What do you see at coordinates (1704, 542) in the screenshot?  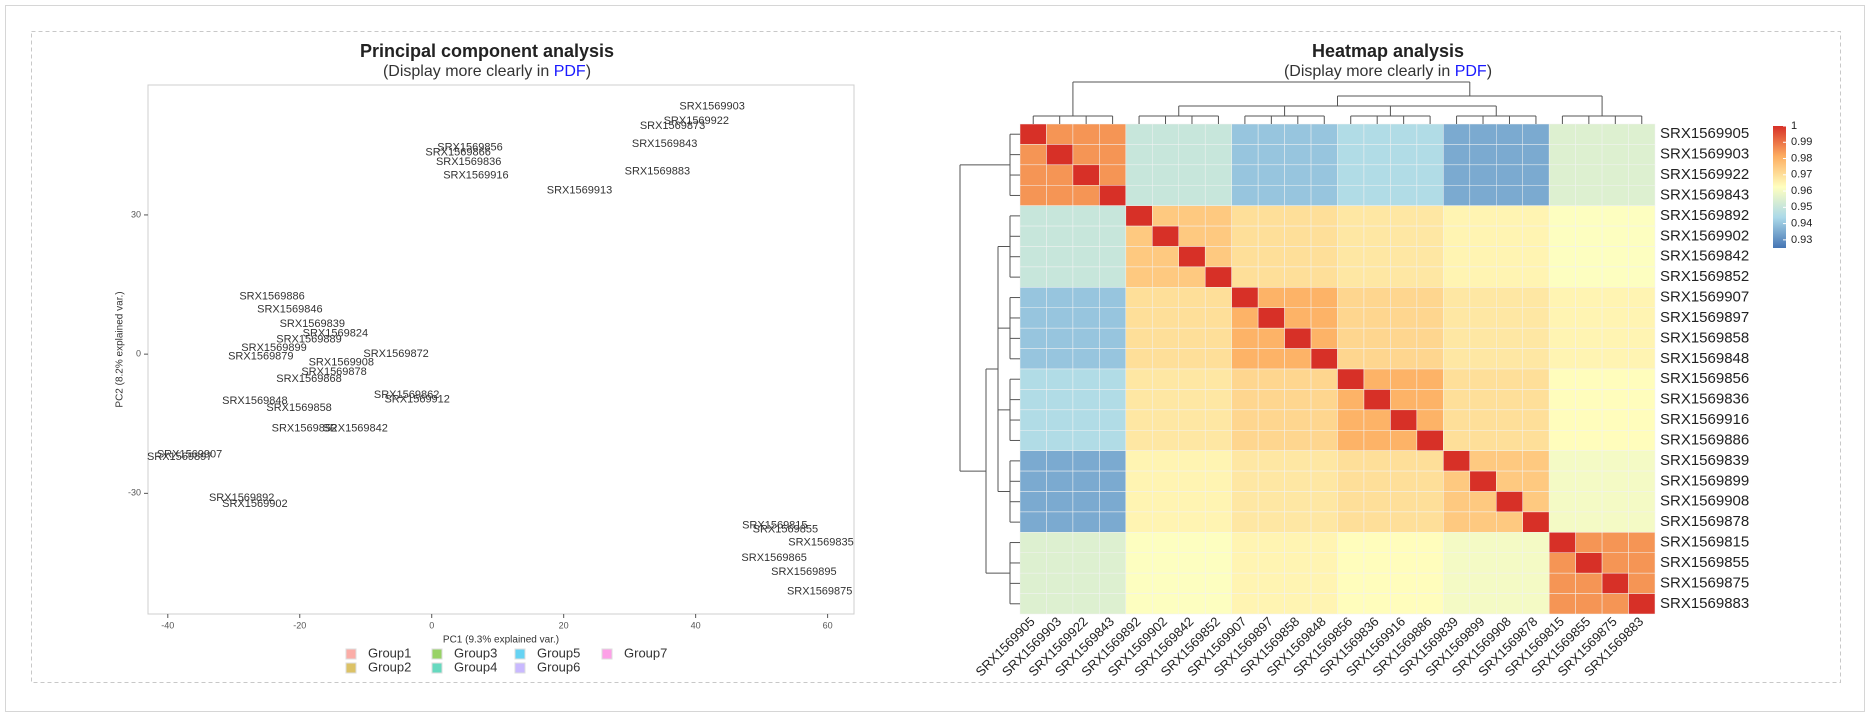 I see `row-label: SRX1569815` at bounding box center [1704, 542].